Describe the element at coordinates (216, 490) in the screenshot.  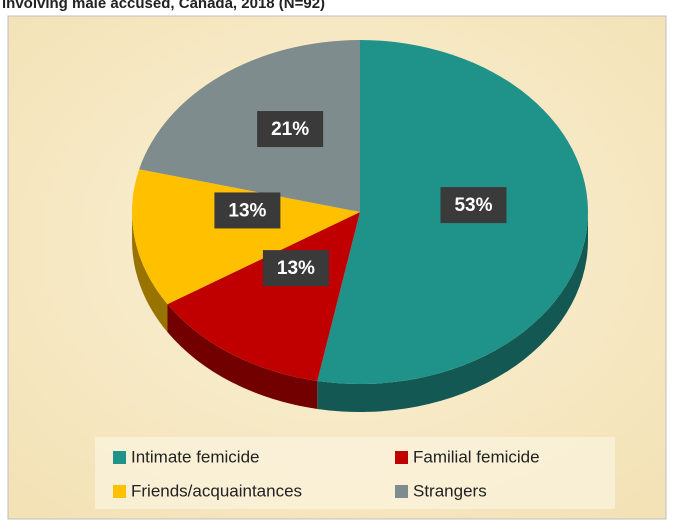
I see `legend-label: Friends/acquaintances` at that location.